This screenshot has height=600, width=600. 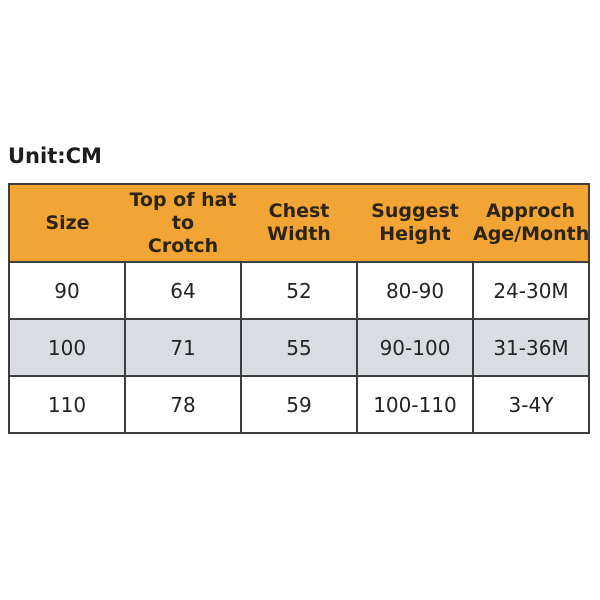 What do you see at coordinates (67, 404) in the screenshot?
I see `table-cell: 110` at bounding box center [67, 404].